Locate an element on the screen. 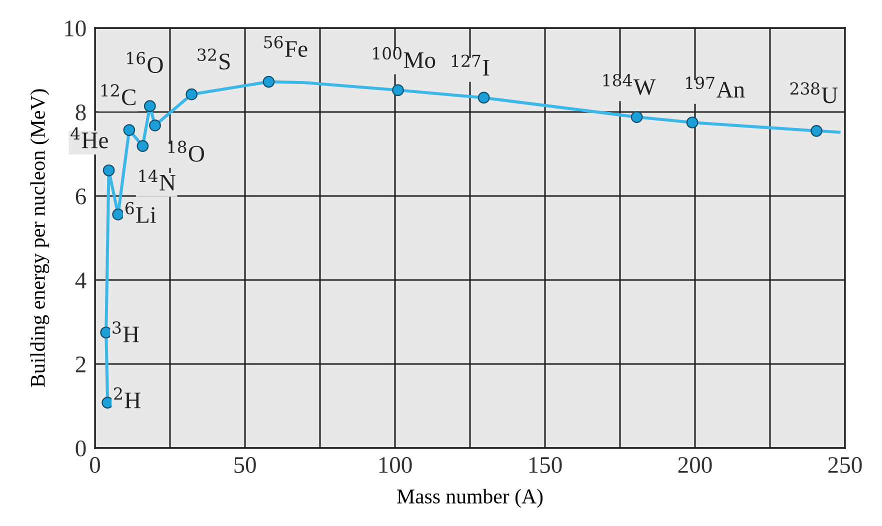 This screenshot has height=526, width=882. x-tick-label: 250 is located at coordinates (845, 465).